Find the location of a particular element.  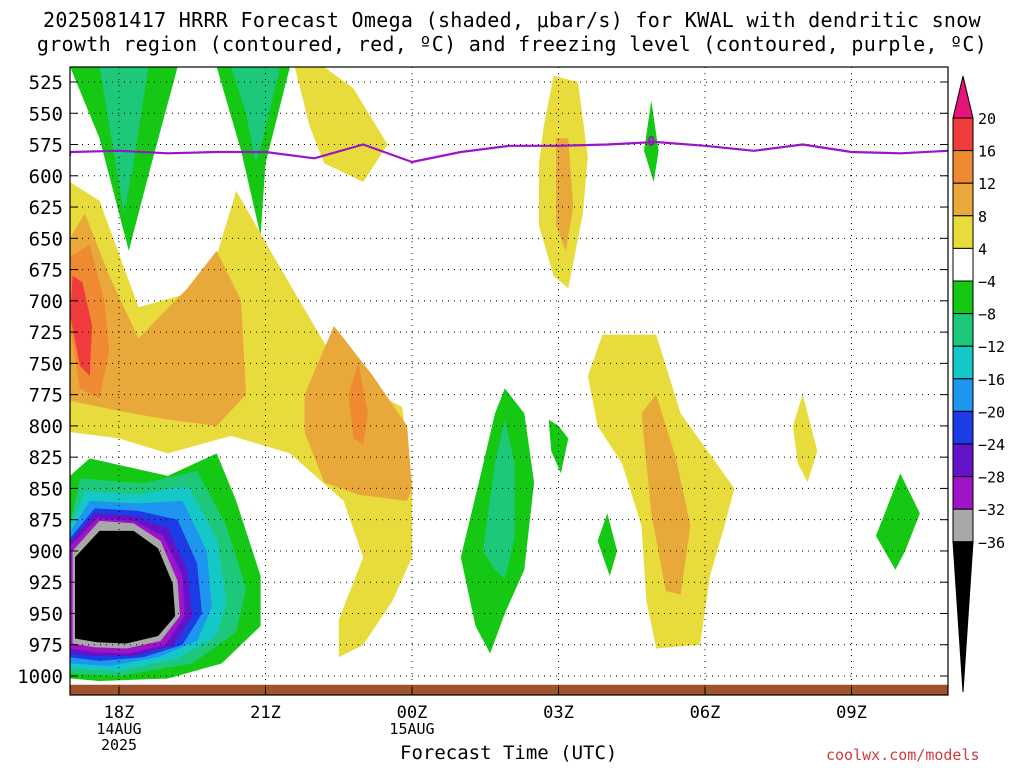

freezing-level-line is located at coordinates (509, 152).